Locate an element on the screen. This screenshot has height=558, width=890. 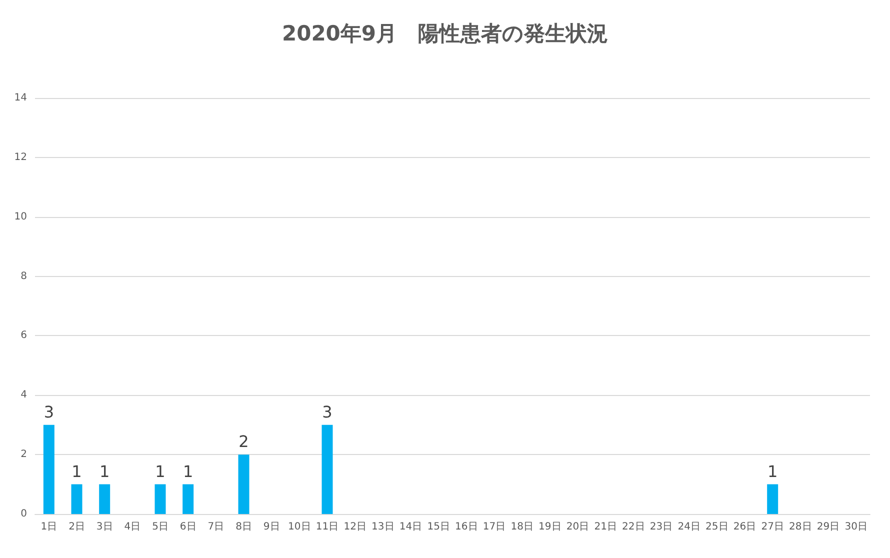
x-tick-label: 5日 is located at coordinates (160, 527).